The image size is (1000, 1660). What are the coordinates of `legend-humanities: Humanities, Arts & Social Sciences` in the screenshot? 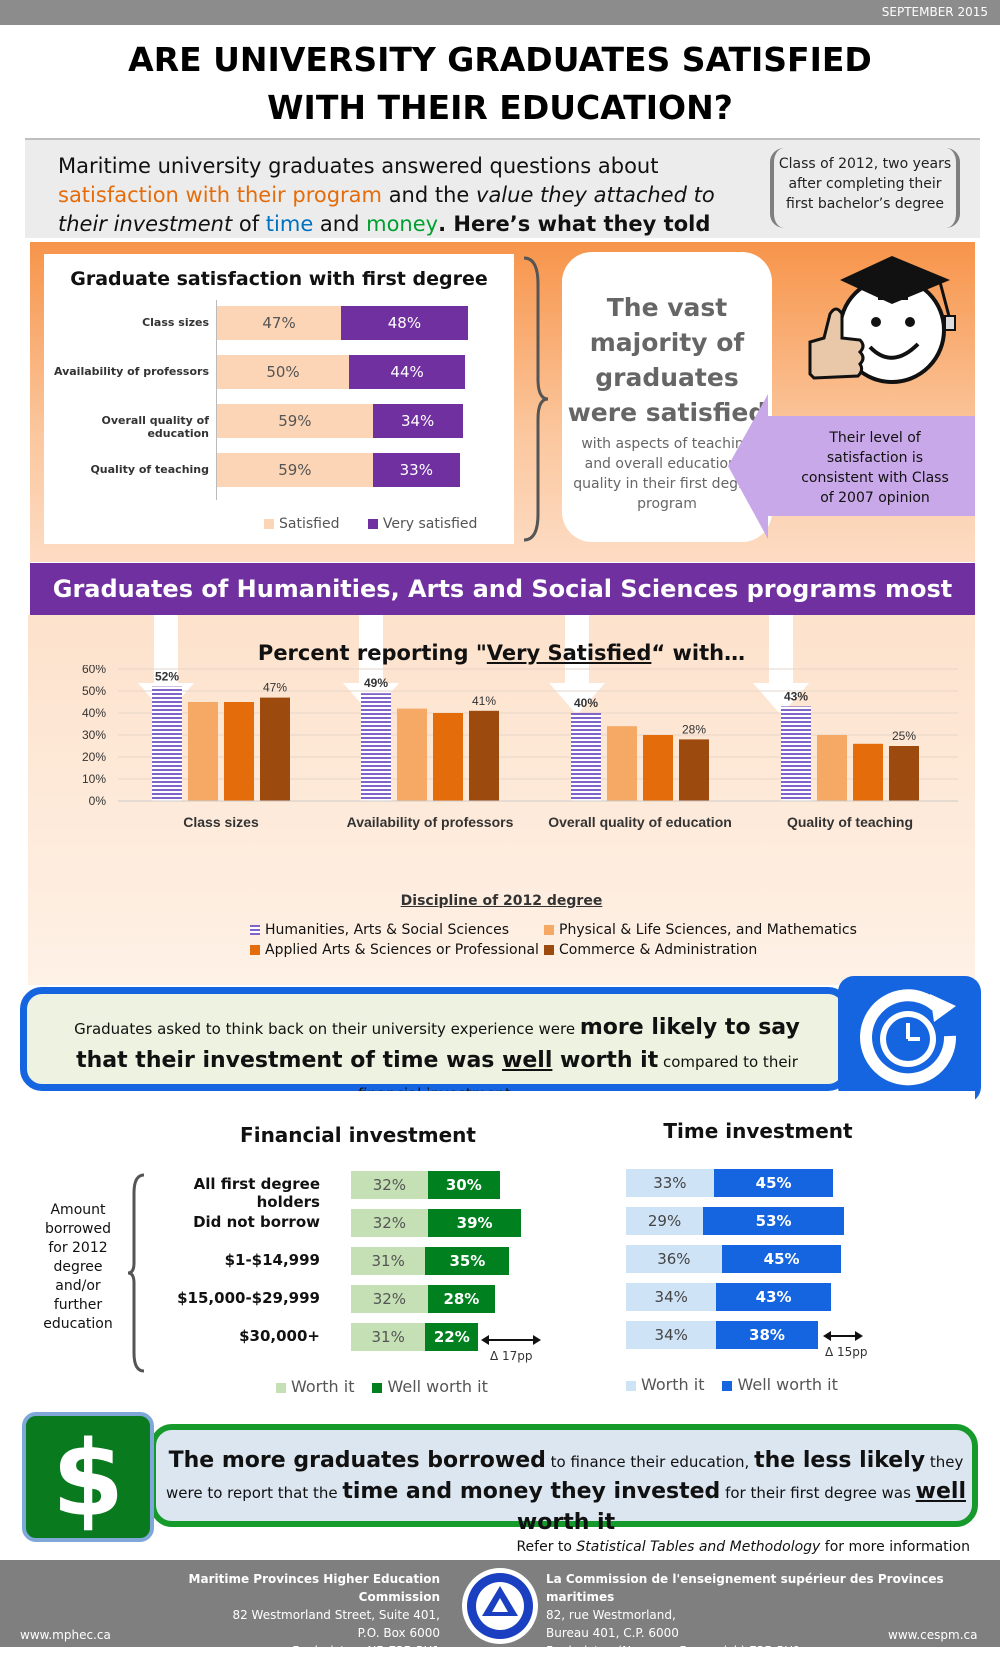 It's located at (379, 930).